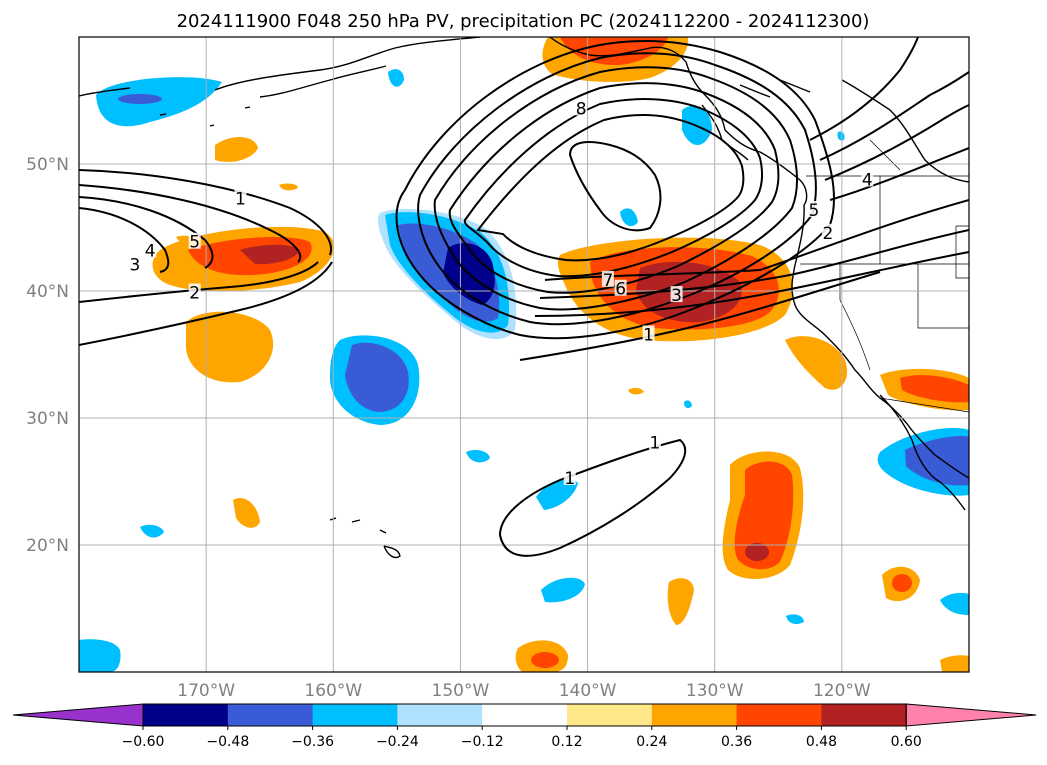 The image size is (1047, 765). I want to click on colorbar-frame, so click(524, 715).